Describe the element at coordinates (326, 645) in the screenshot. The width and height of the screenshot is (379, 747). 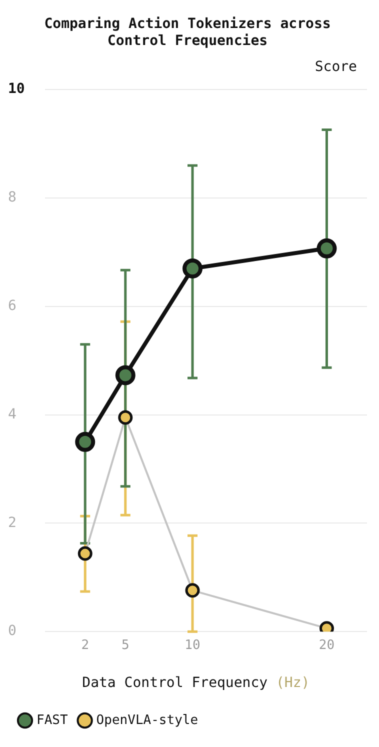
I see `x-tick-label: 20` at that location.